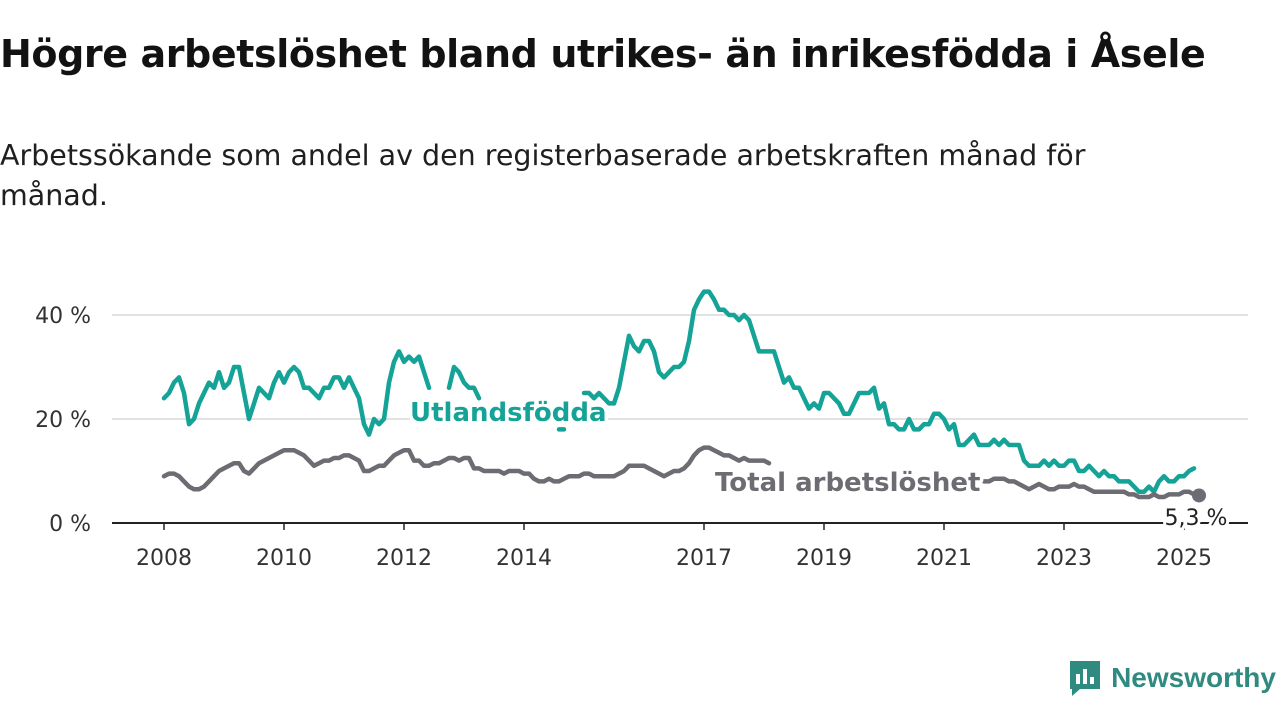  I want to click on y-tick-label: 0 %, so click(70, 524).